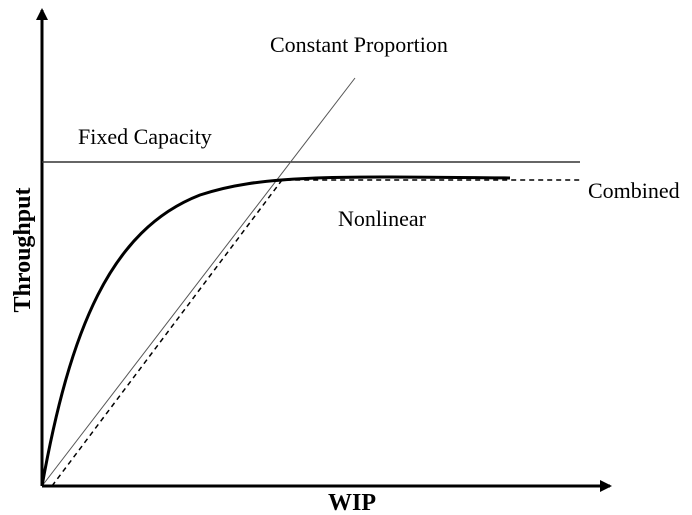 This screenshot has height=515, width=692. I want to click on x-axis-label: WIP, so click(352, 502).